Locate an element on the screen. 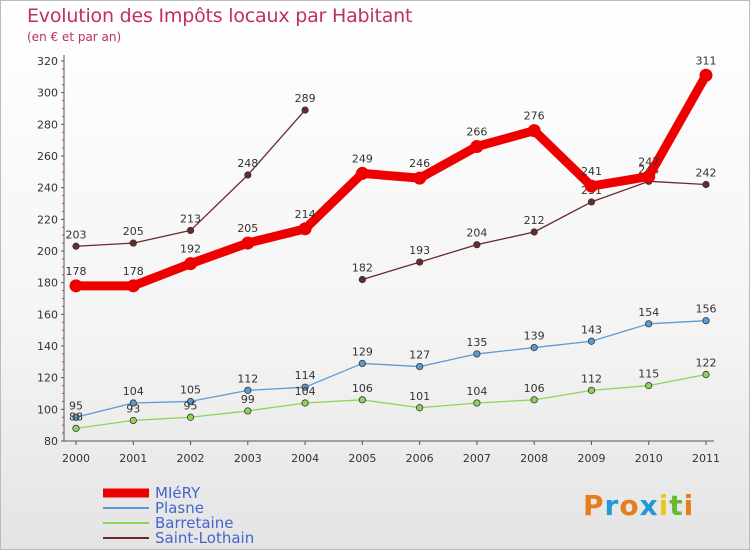 Image resolution: width=750 pixels, height=550 pixels. data-label-saint-lothain: 193 is located at coordinates (419, 250).